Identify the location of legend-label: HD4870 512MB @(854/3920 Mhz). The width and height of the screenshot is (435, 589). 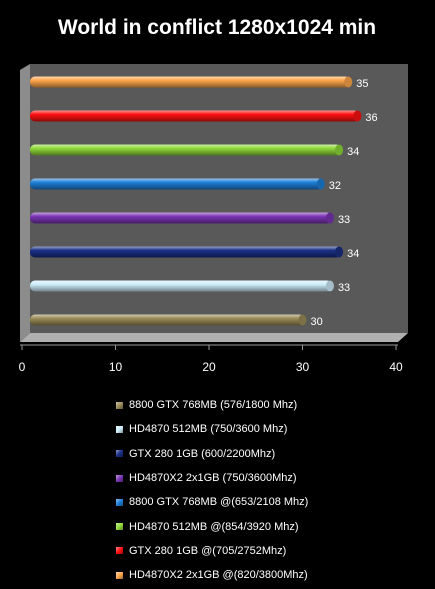
(214, 526).